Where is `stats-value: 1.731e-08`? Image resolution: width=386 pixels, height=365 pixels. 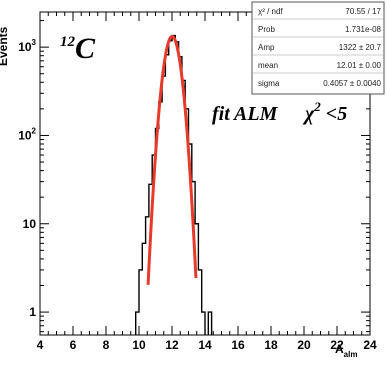 stats-value: 1.731e-08 is located at coordinates (363, 29).